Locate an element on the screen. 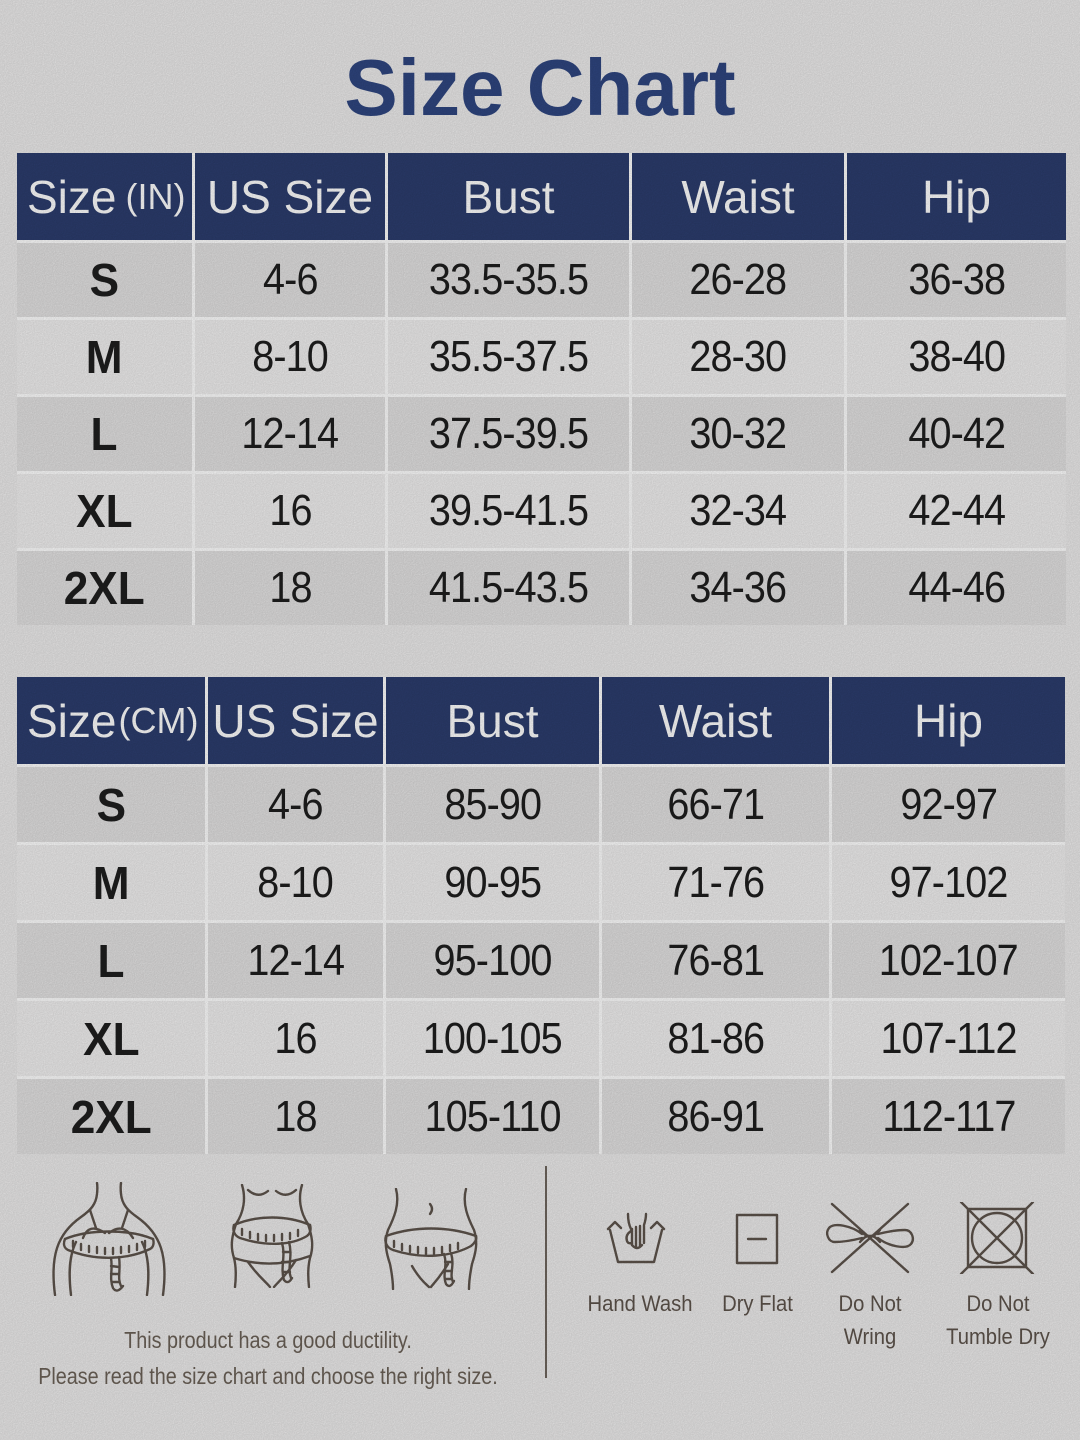 The width and height of the screenshot is (1080, 1440). bust-cell: 37.5-39.5 is located at coordinates (508, 434).